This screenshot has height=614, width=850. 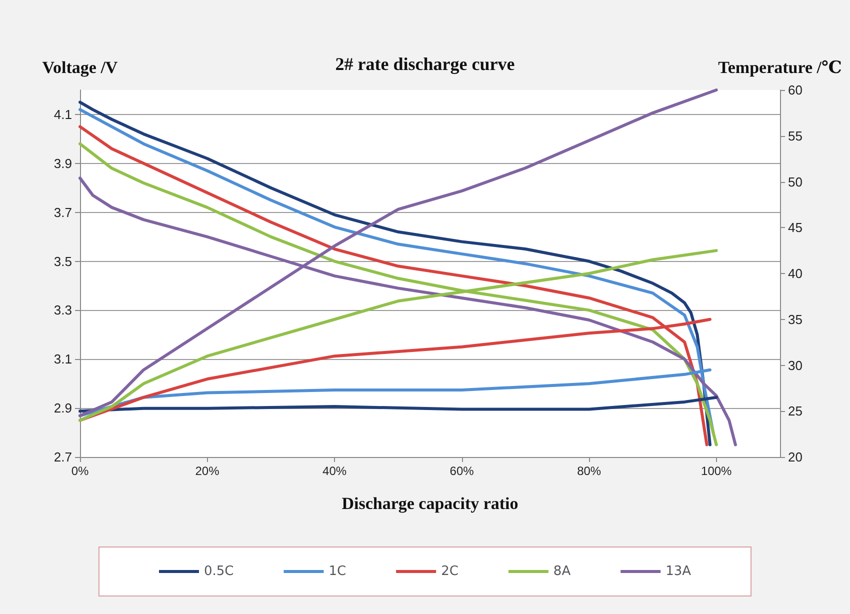 What do you see at coordinates (63, 163) in the screenshot?
I see `y-tick-label: 3.9` at bounding box center [63, 163].